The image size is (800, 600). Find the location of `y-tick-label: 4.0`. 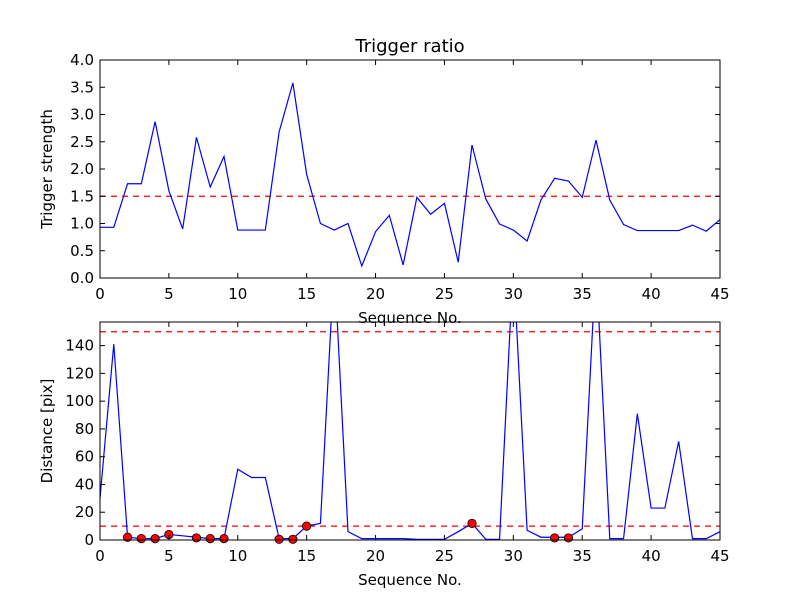

y-tick-label: 4.0 is located at coordinates (82, 60).